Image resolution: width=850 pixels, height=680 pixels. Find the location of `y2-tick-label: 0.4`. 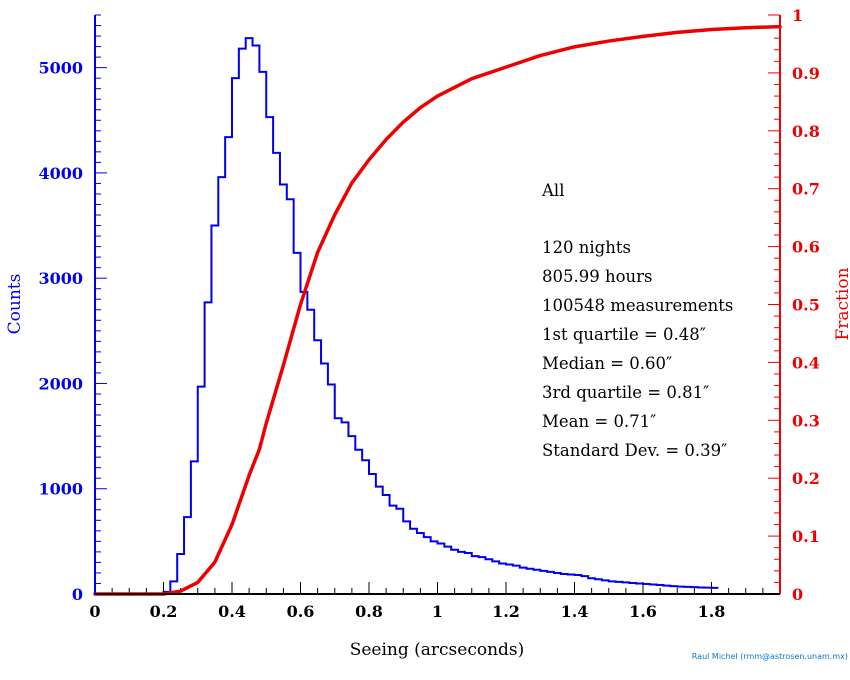

y2-tick-label: 0.4 is located at coordinates (806, 362).